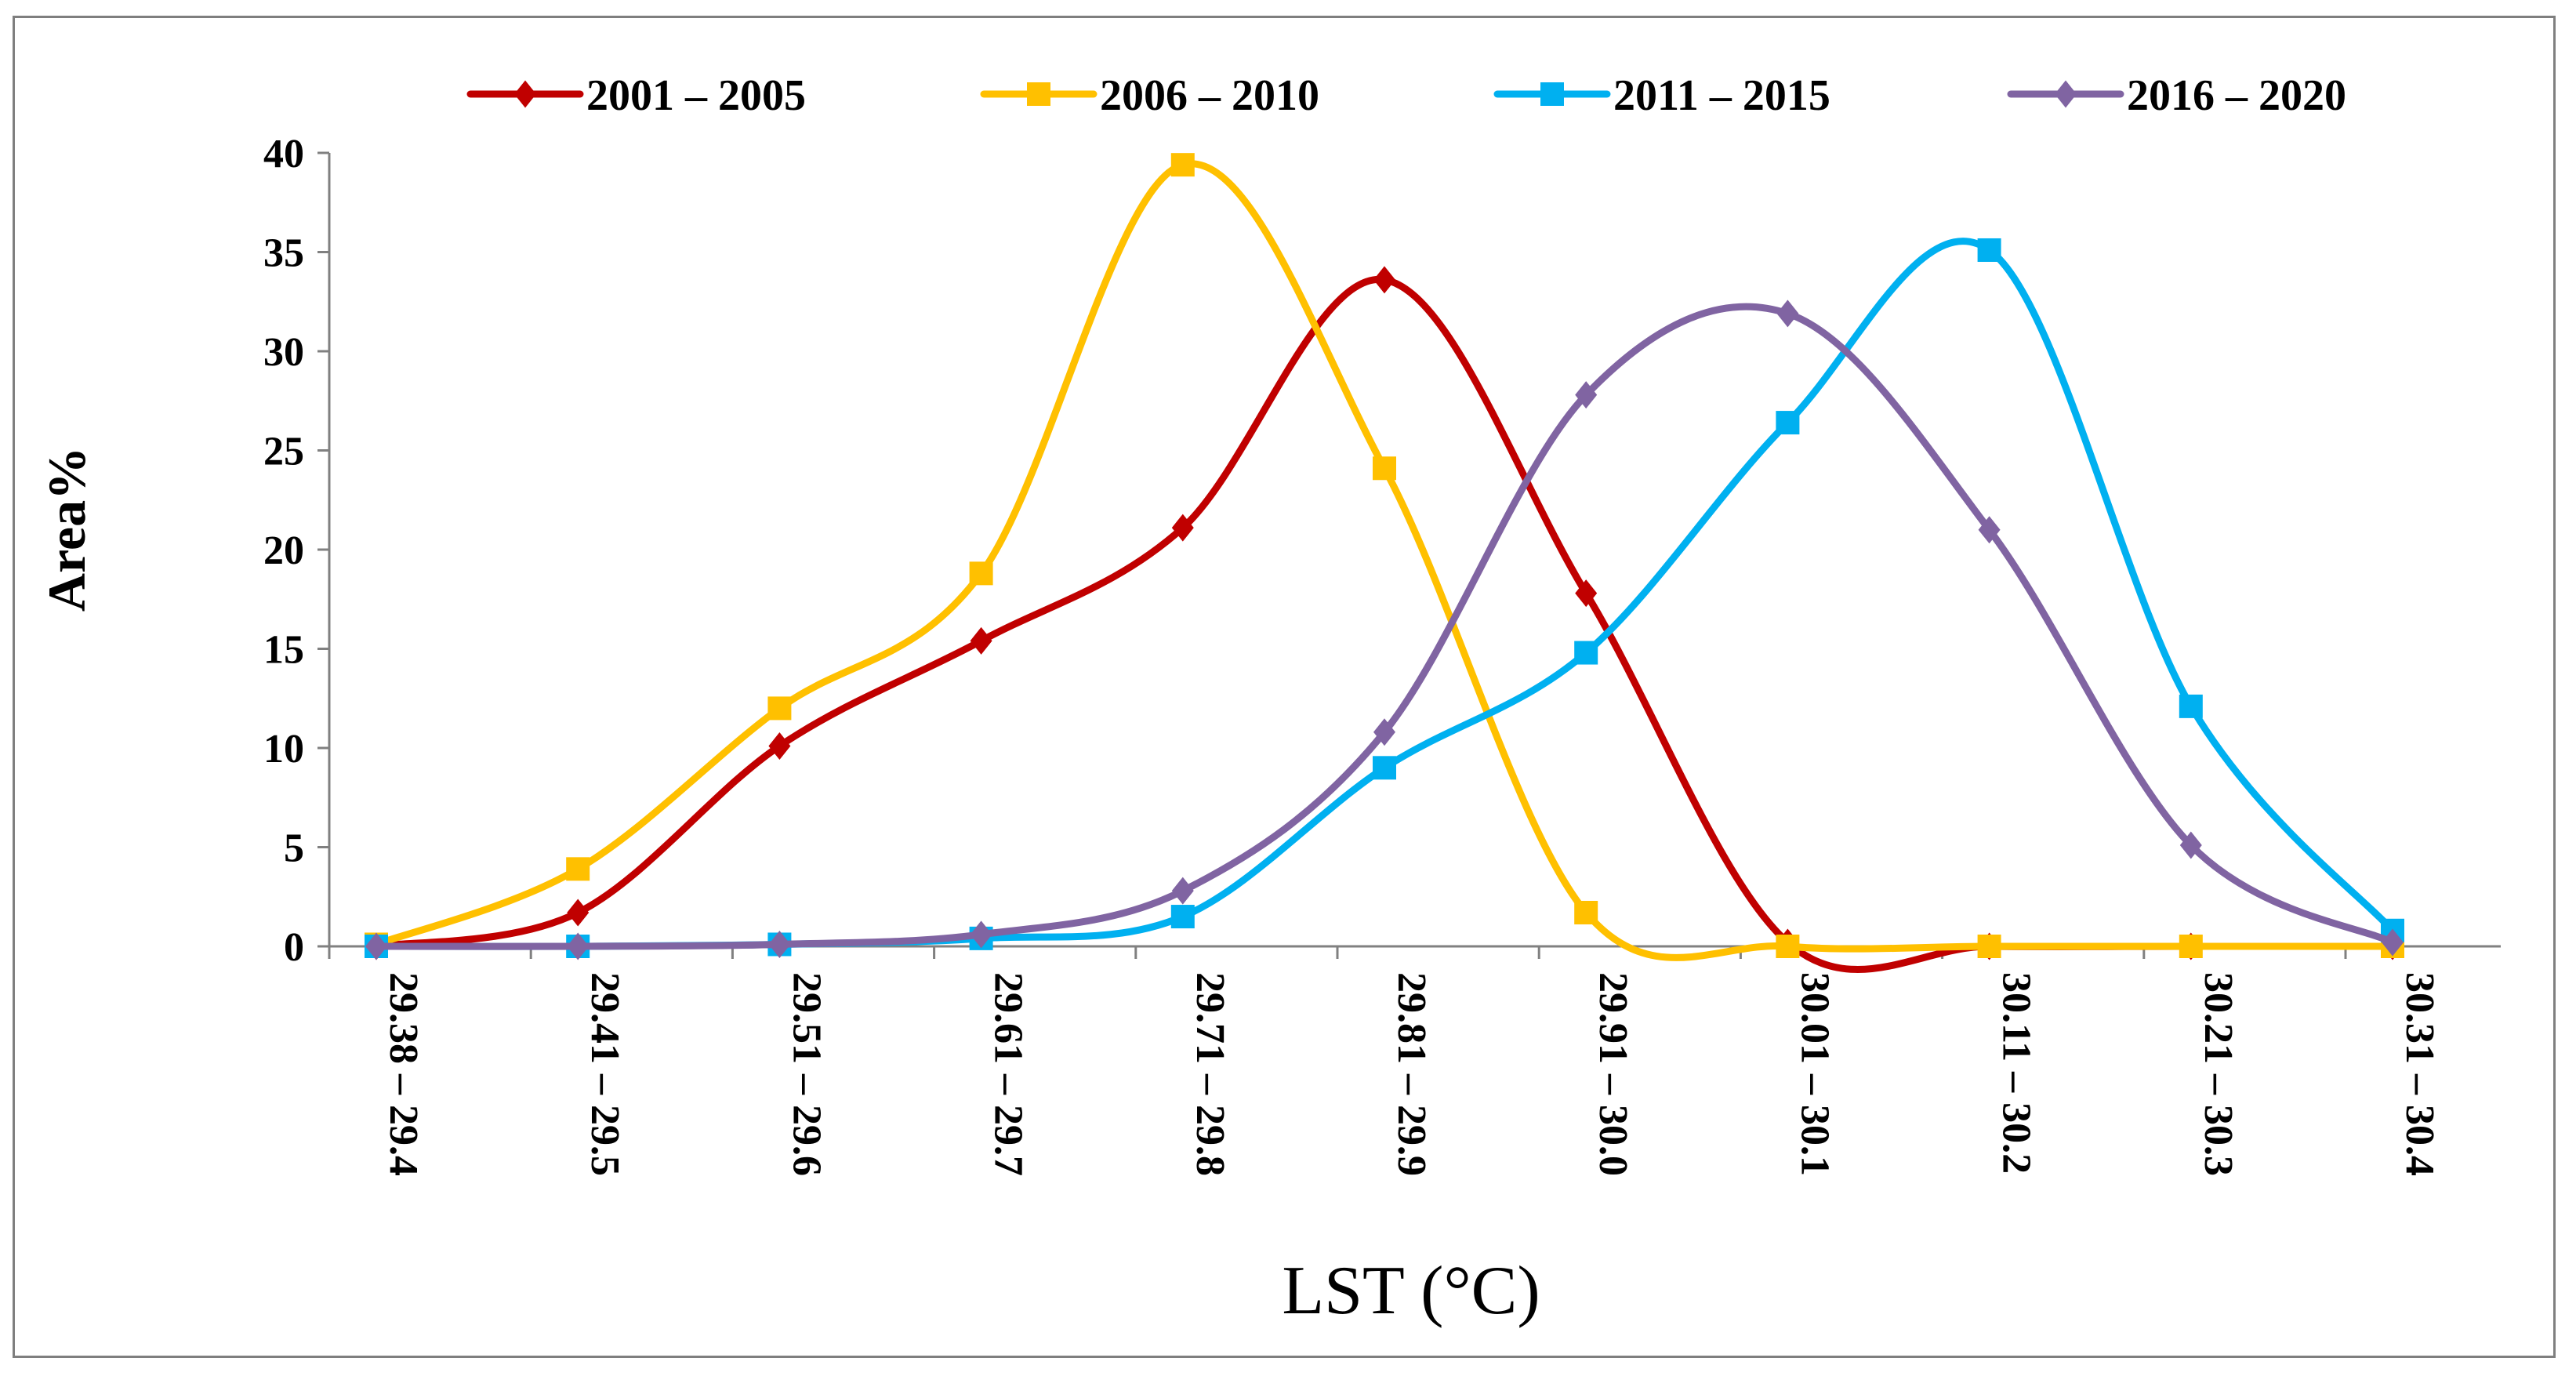 Image resolution: width=2576 pixels, height=1376 pixels. Describe the element at coordinates (2016, 1073) in the screenshot. I see `x-tick-label: 30.11 – 30.2` at that location.